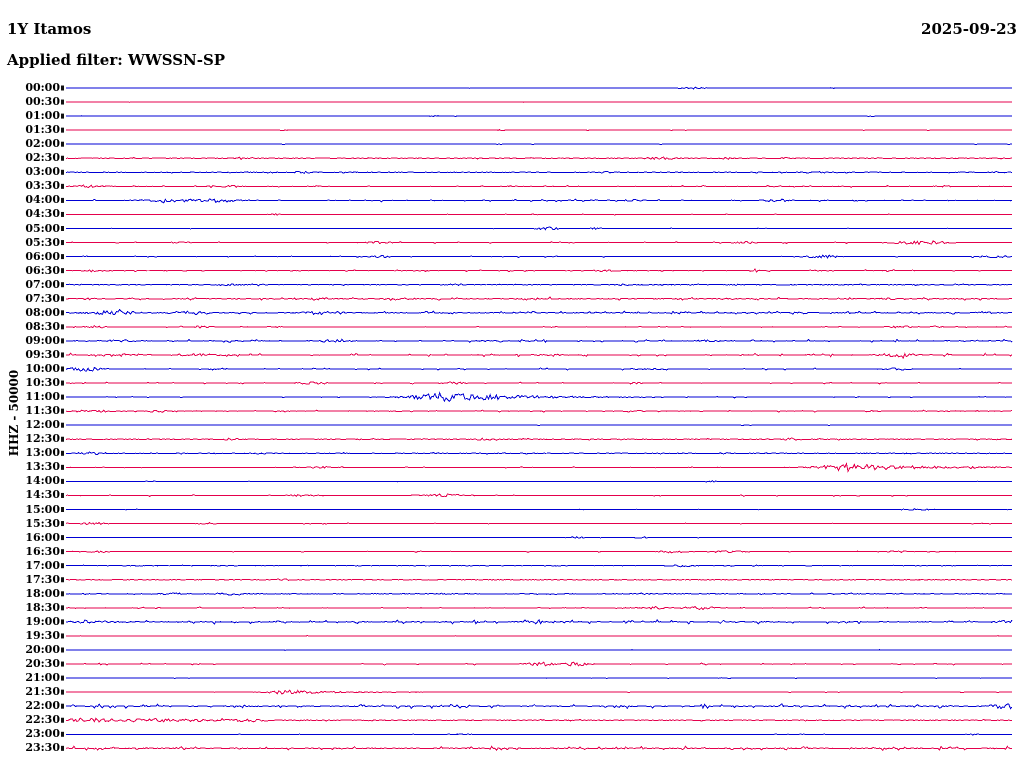 The width and height of the screenshot is (1024, 780). I want to click on time-label-0930: 09:30, so click(42, 354).